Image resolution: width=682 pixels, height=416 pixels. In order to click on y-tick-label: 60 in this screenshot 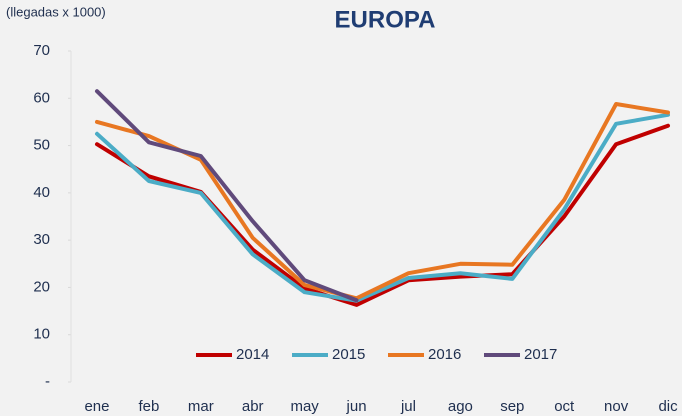, I will do `click(41, 97)`.